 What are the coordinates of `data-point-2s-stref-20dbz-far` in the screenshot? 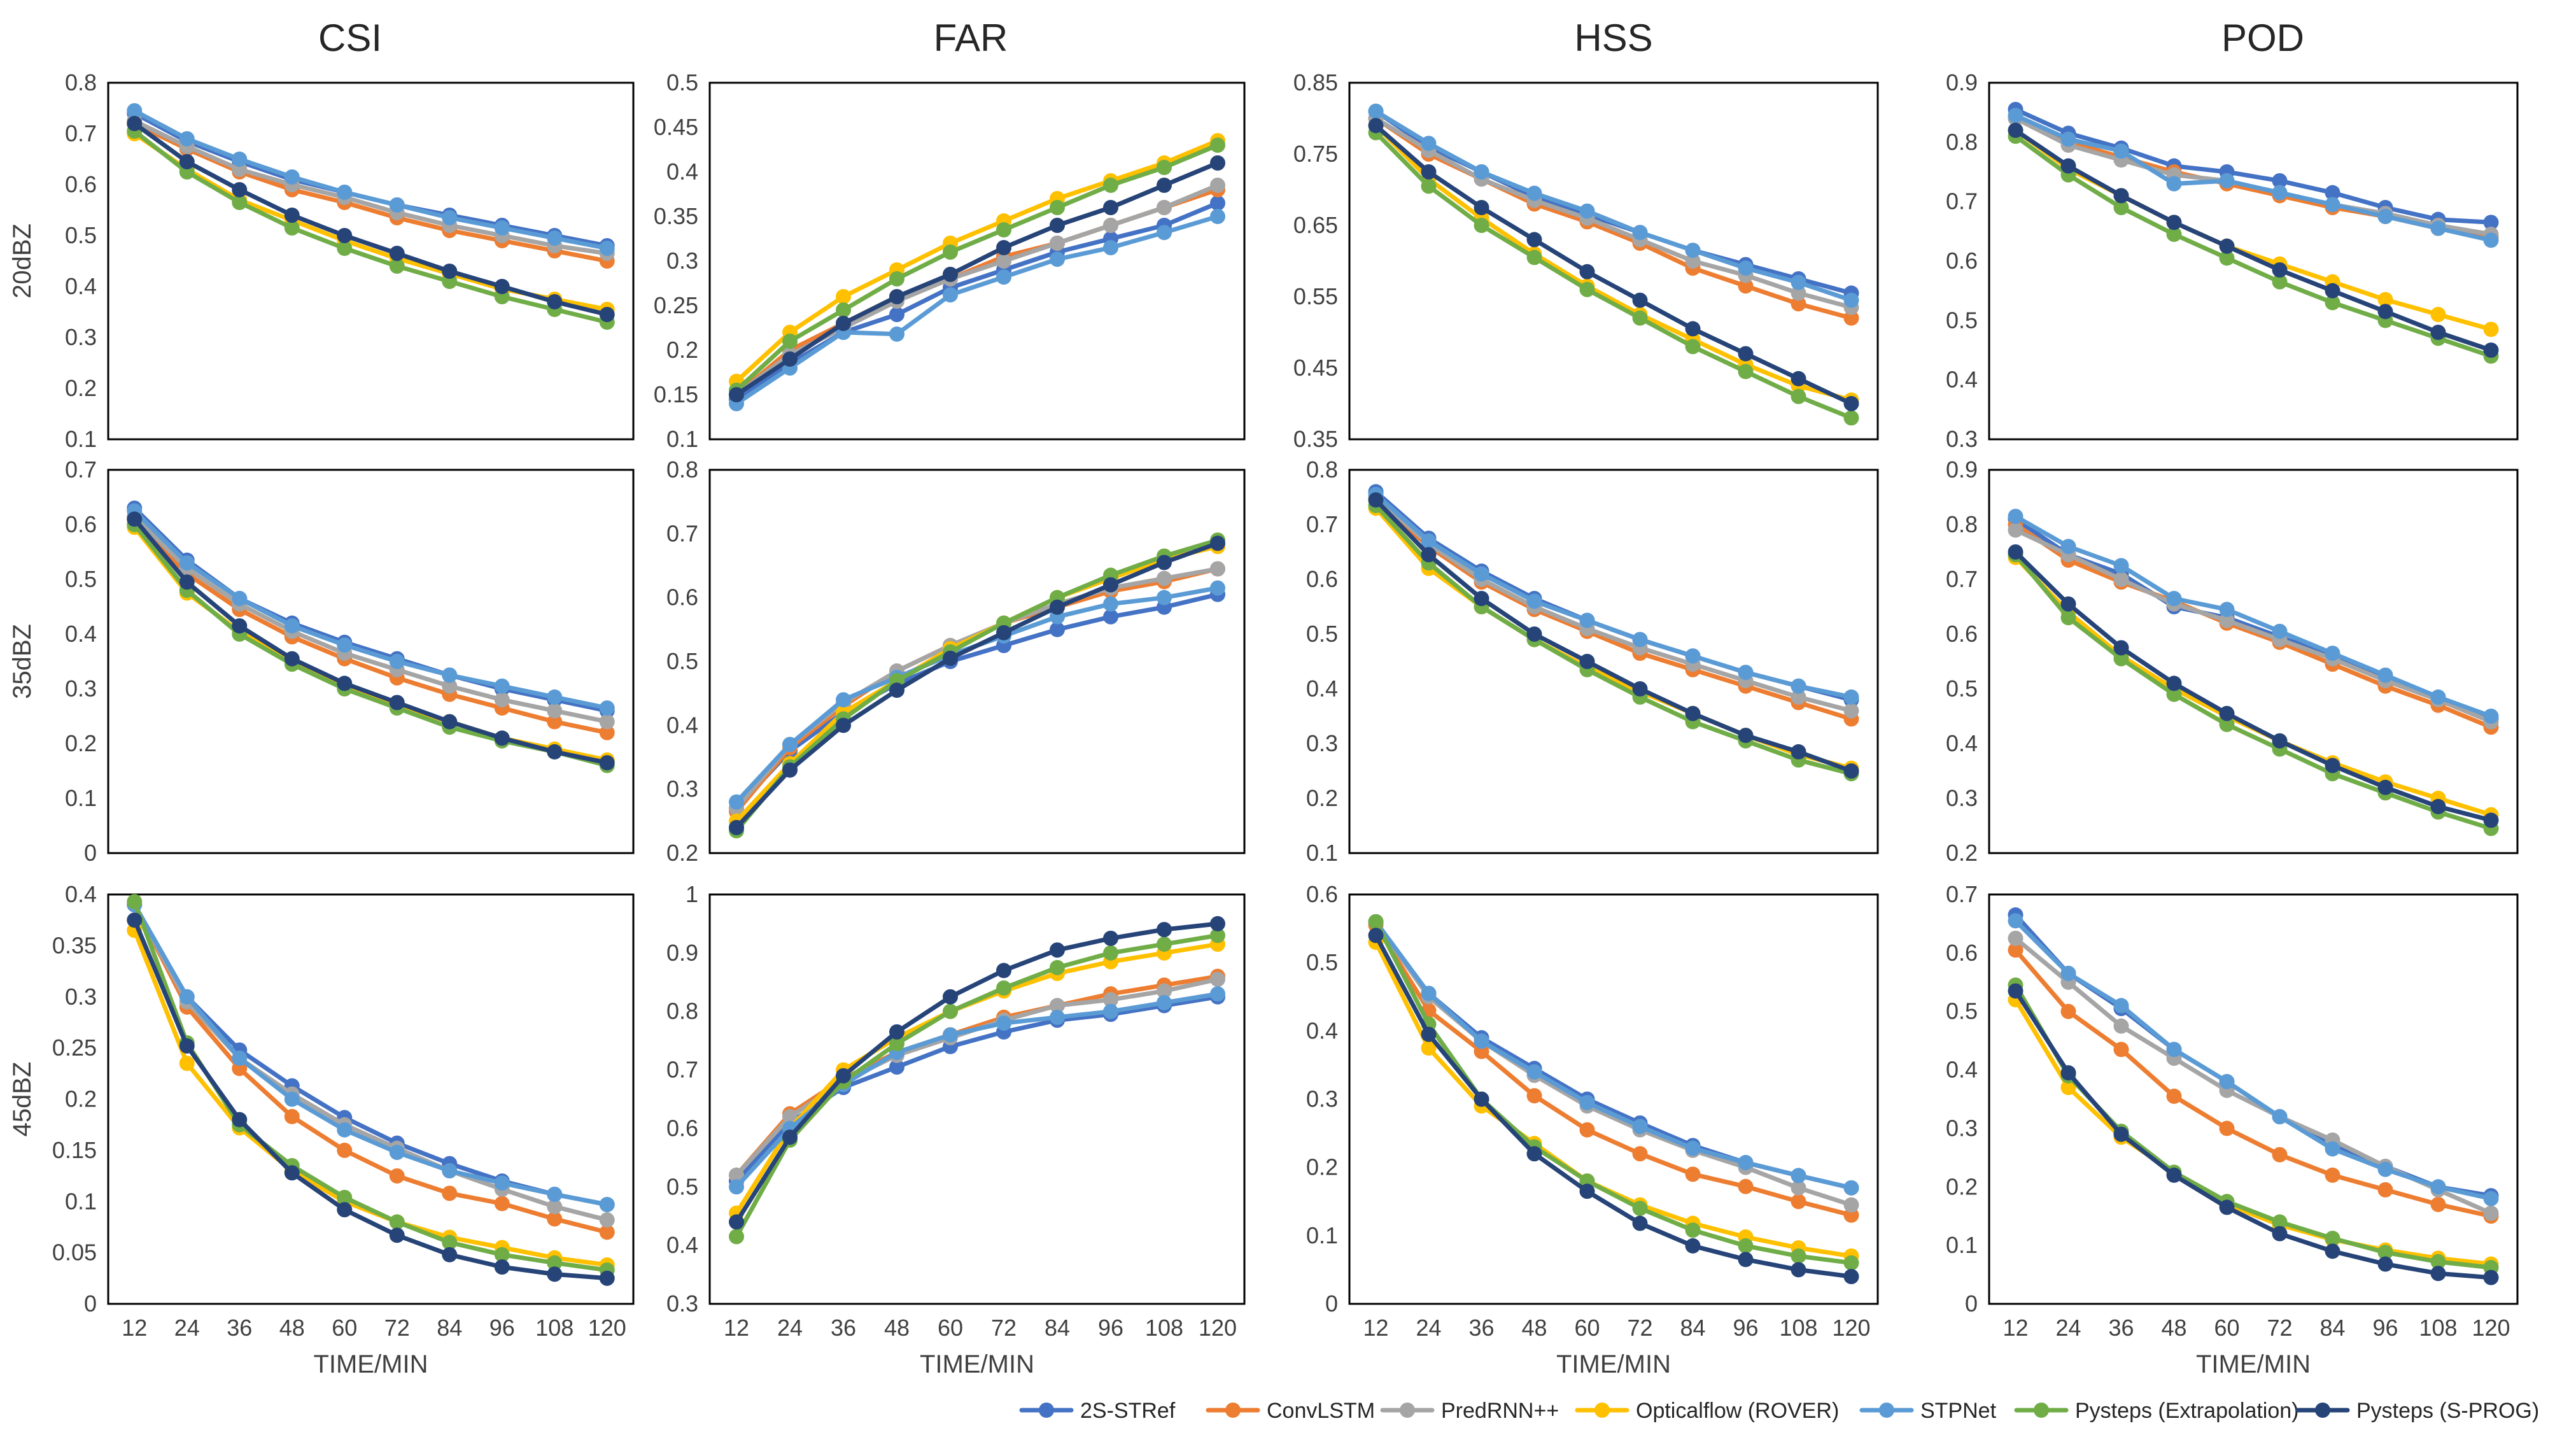 It's located at (897, 314).